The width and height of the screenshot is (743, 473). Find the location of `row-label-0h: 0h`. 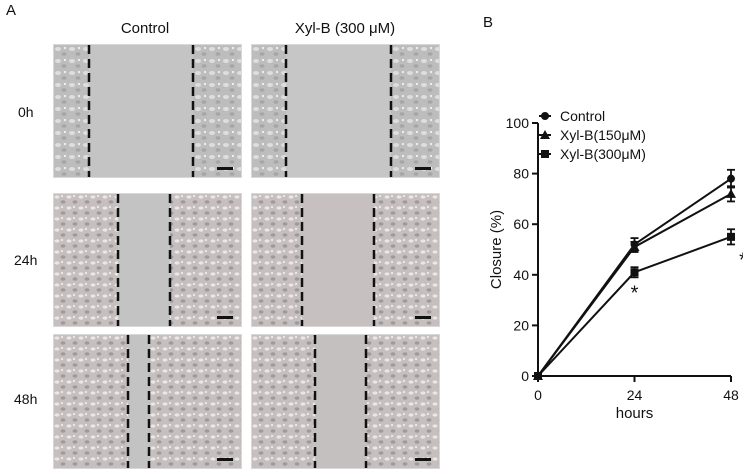

row-label-0h: 0h is located at coordinates (26, 112).